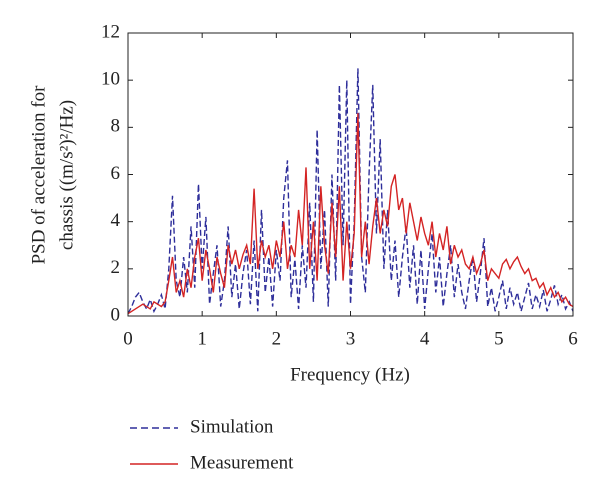  Describe the element at coordinates (110, 31) in the screenshot. I see `y-tick-label: 12` at that location.